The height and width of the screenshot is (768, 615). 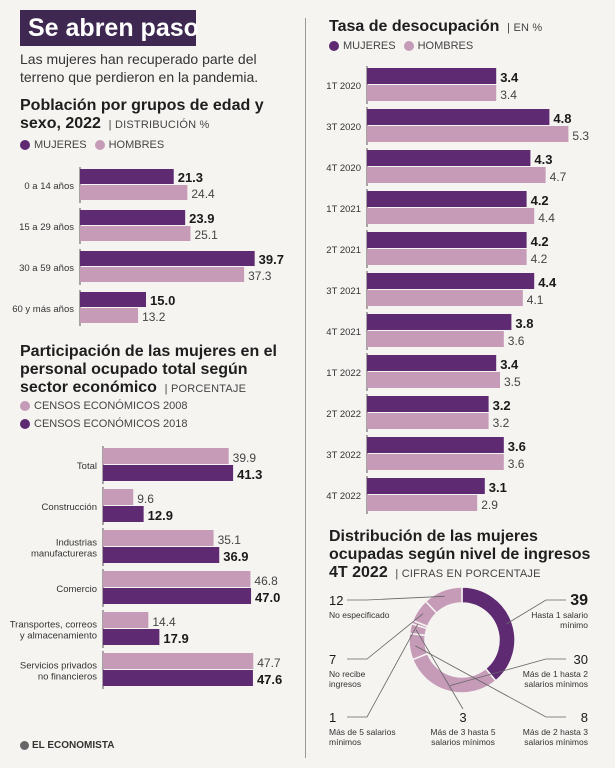 I want to click on category-label-1t-2021: 1T 2021, so click(x=343, y=209).